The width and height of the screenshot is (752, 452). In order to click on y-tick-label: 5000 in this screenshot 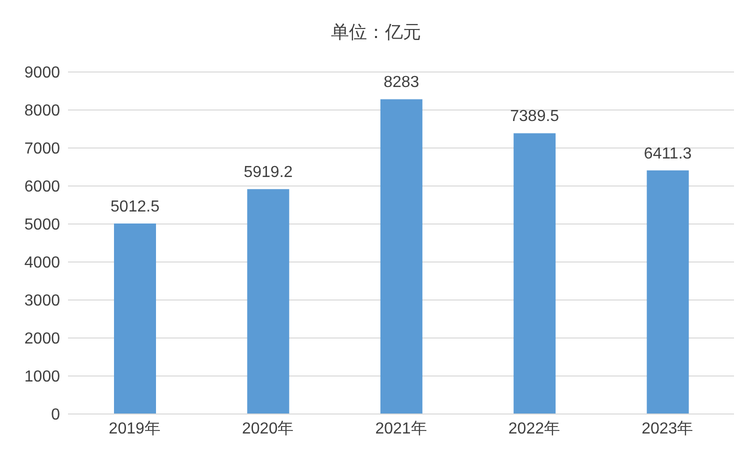, I will do `click(42, 225)`.